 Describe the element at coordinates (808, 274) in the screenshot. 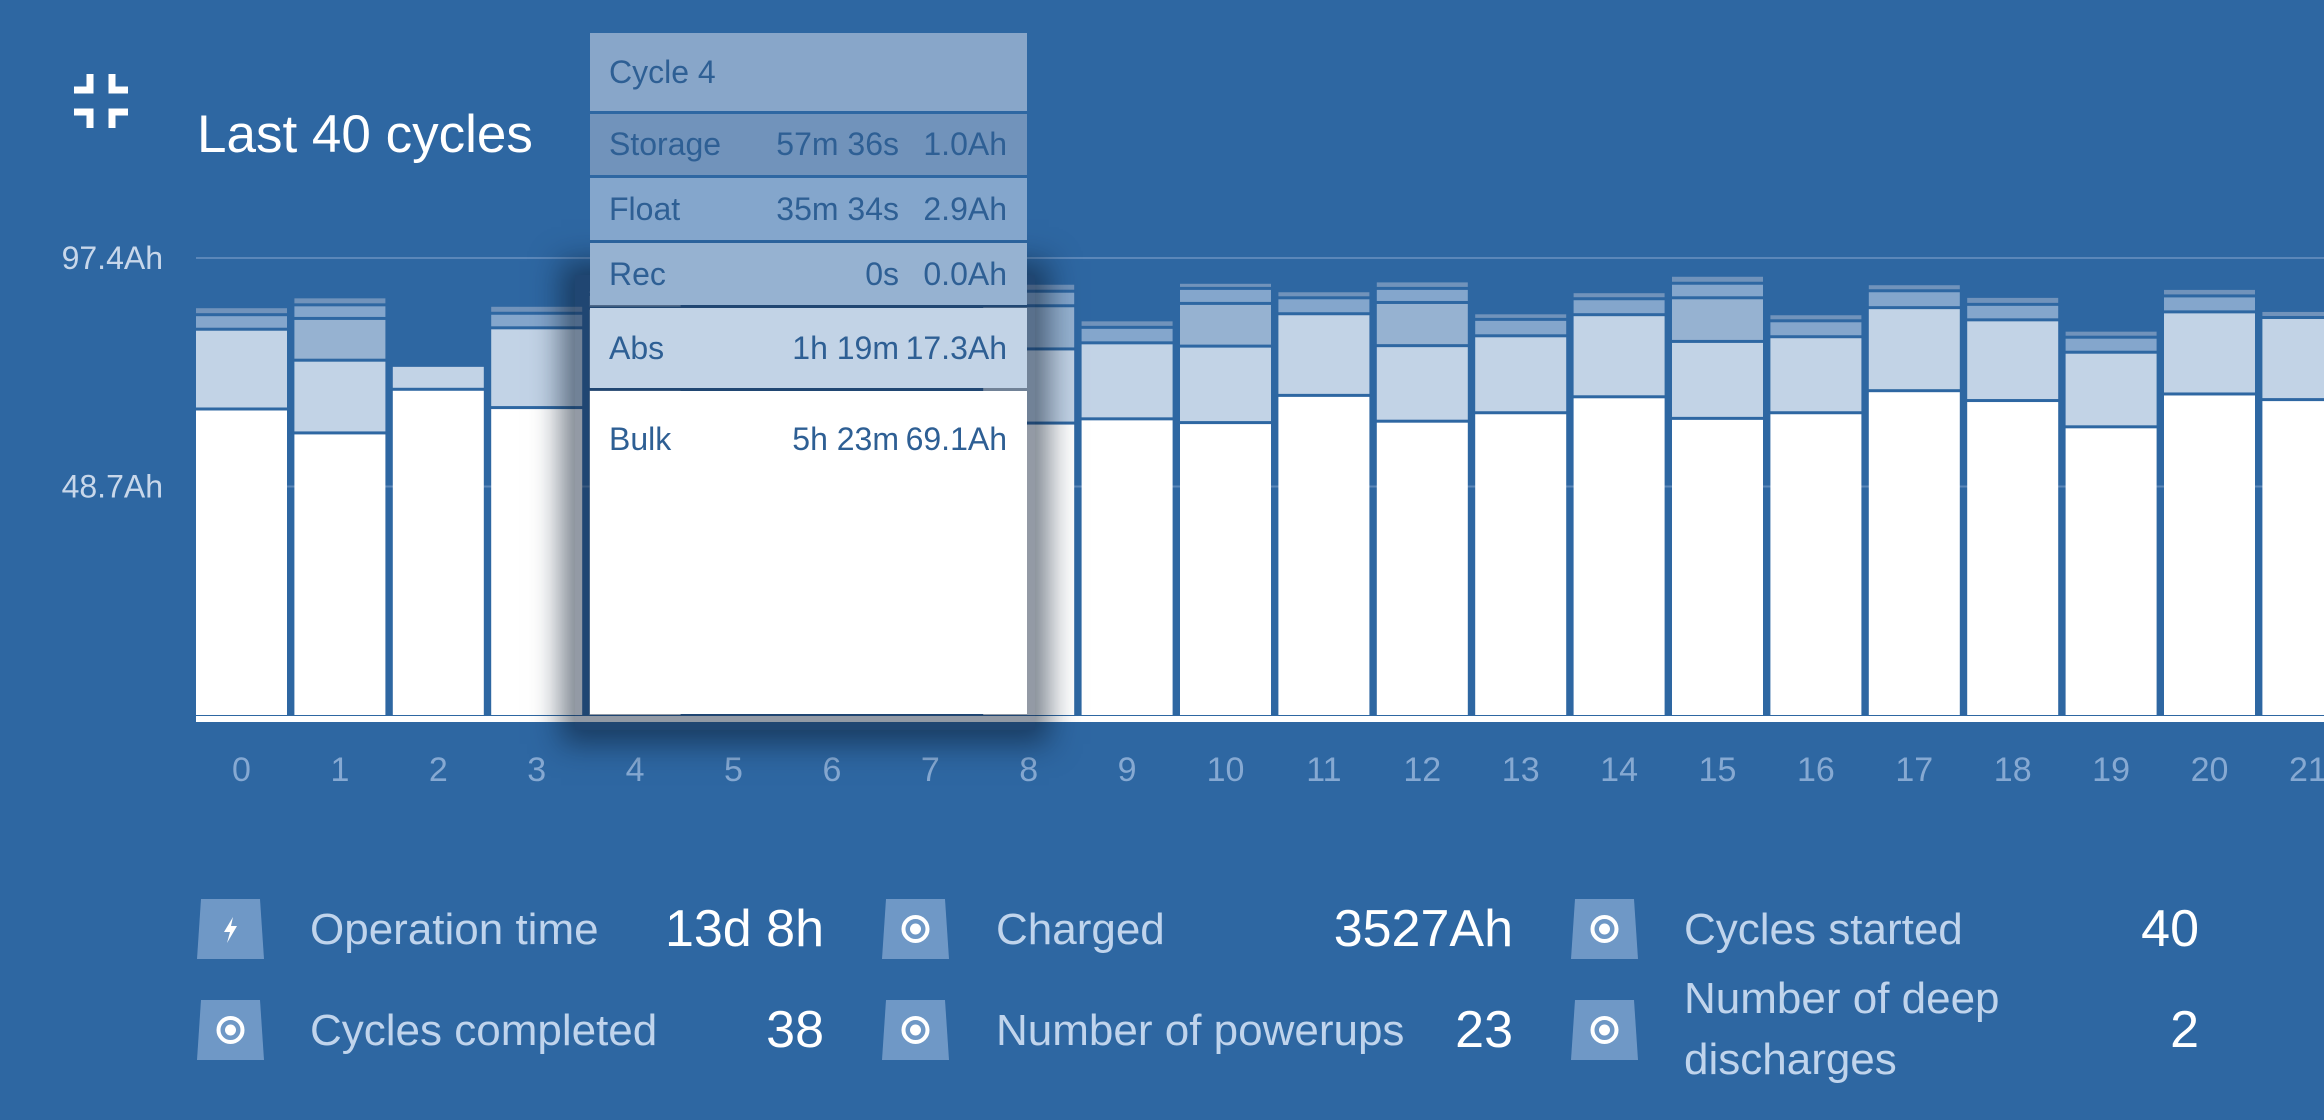

I see `tooltip-row-rec: Rec 0s 0.0Ah` at that location.